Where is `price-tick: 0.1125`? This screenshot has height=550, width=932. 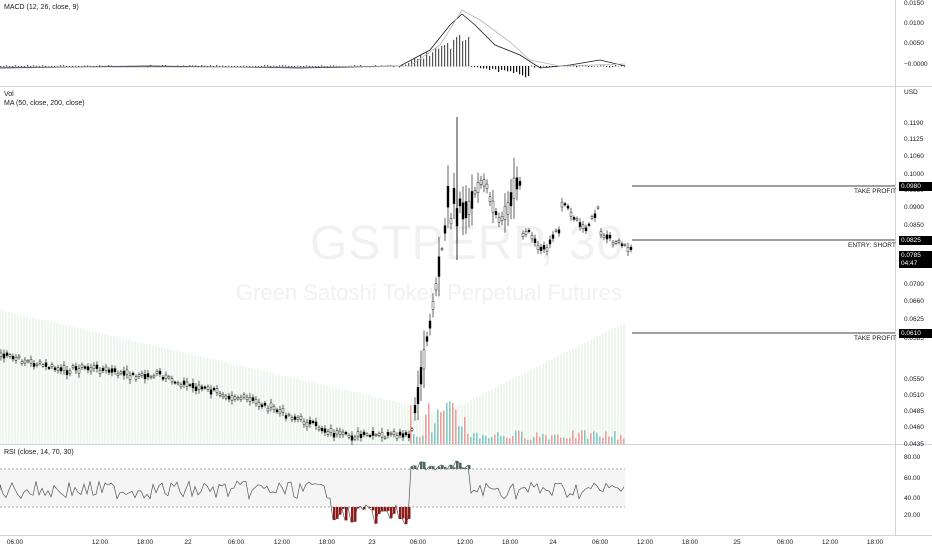 price-tick: 0.1125 is located at coordinates (914, 139).